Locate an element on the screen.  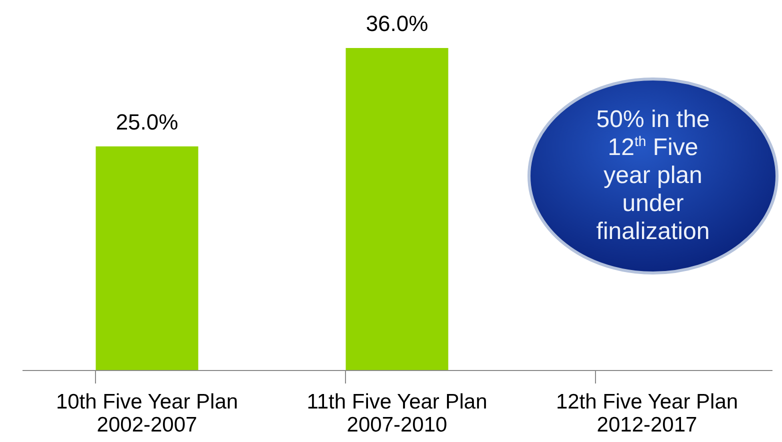
x-tick-label: 12th Five Year Plan 2012-2017 is located at coordinates (647, 413).